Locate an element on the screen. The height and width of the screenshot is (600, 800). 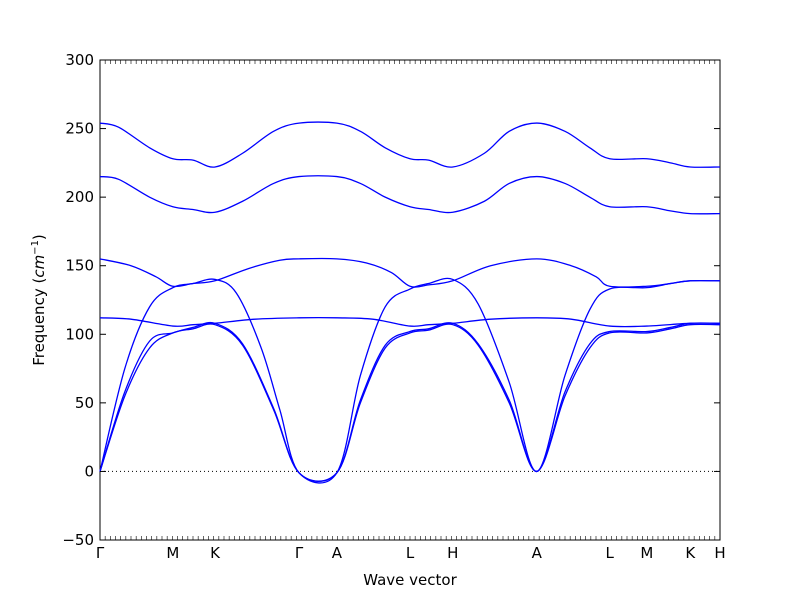
y-axis-title-open-paren: ( is located at coordinates (39, 281).